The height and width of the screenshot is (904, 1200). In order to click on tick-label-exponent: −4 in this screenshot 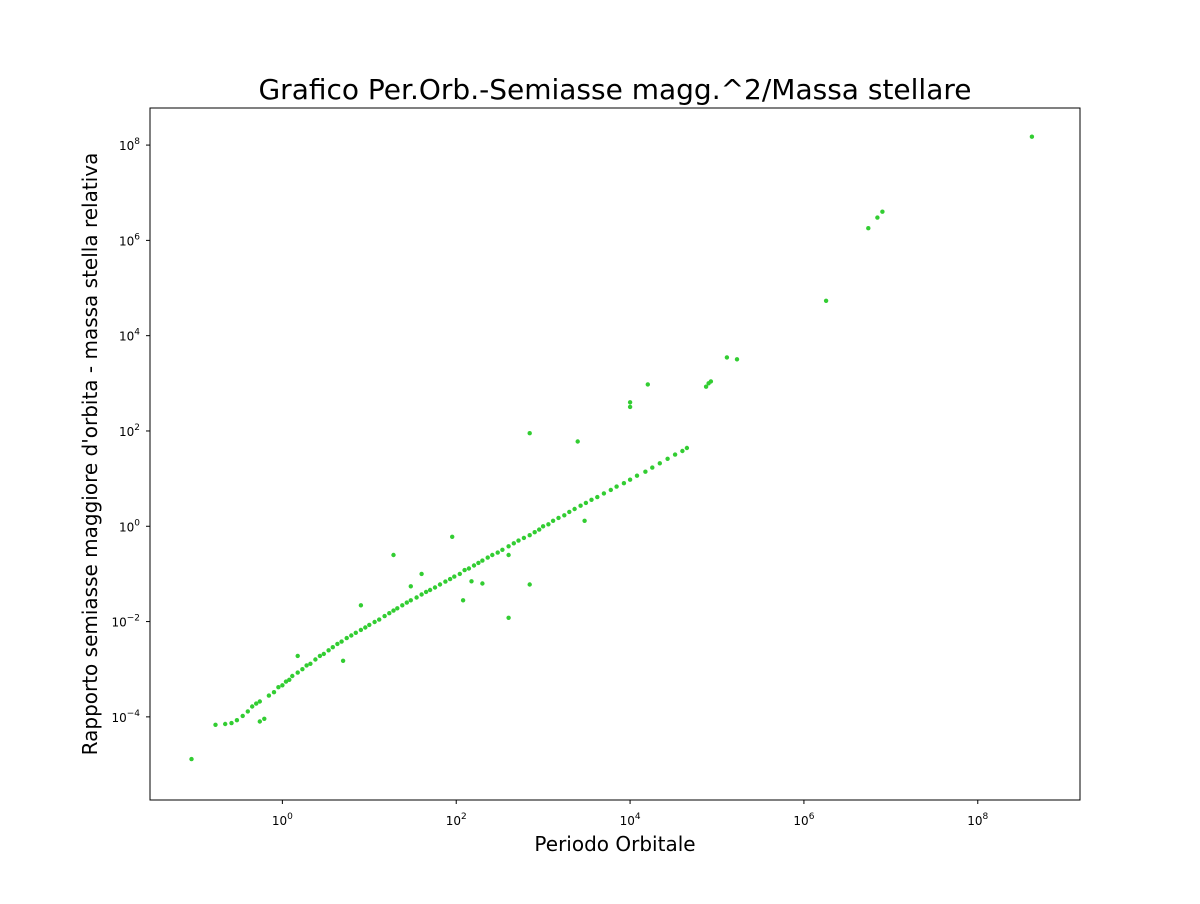, I will do `click(134, 714)`.